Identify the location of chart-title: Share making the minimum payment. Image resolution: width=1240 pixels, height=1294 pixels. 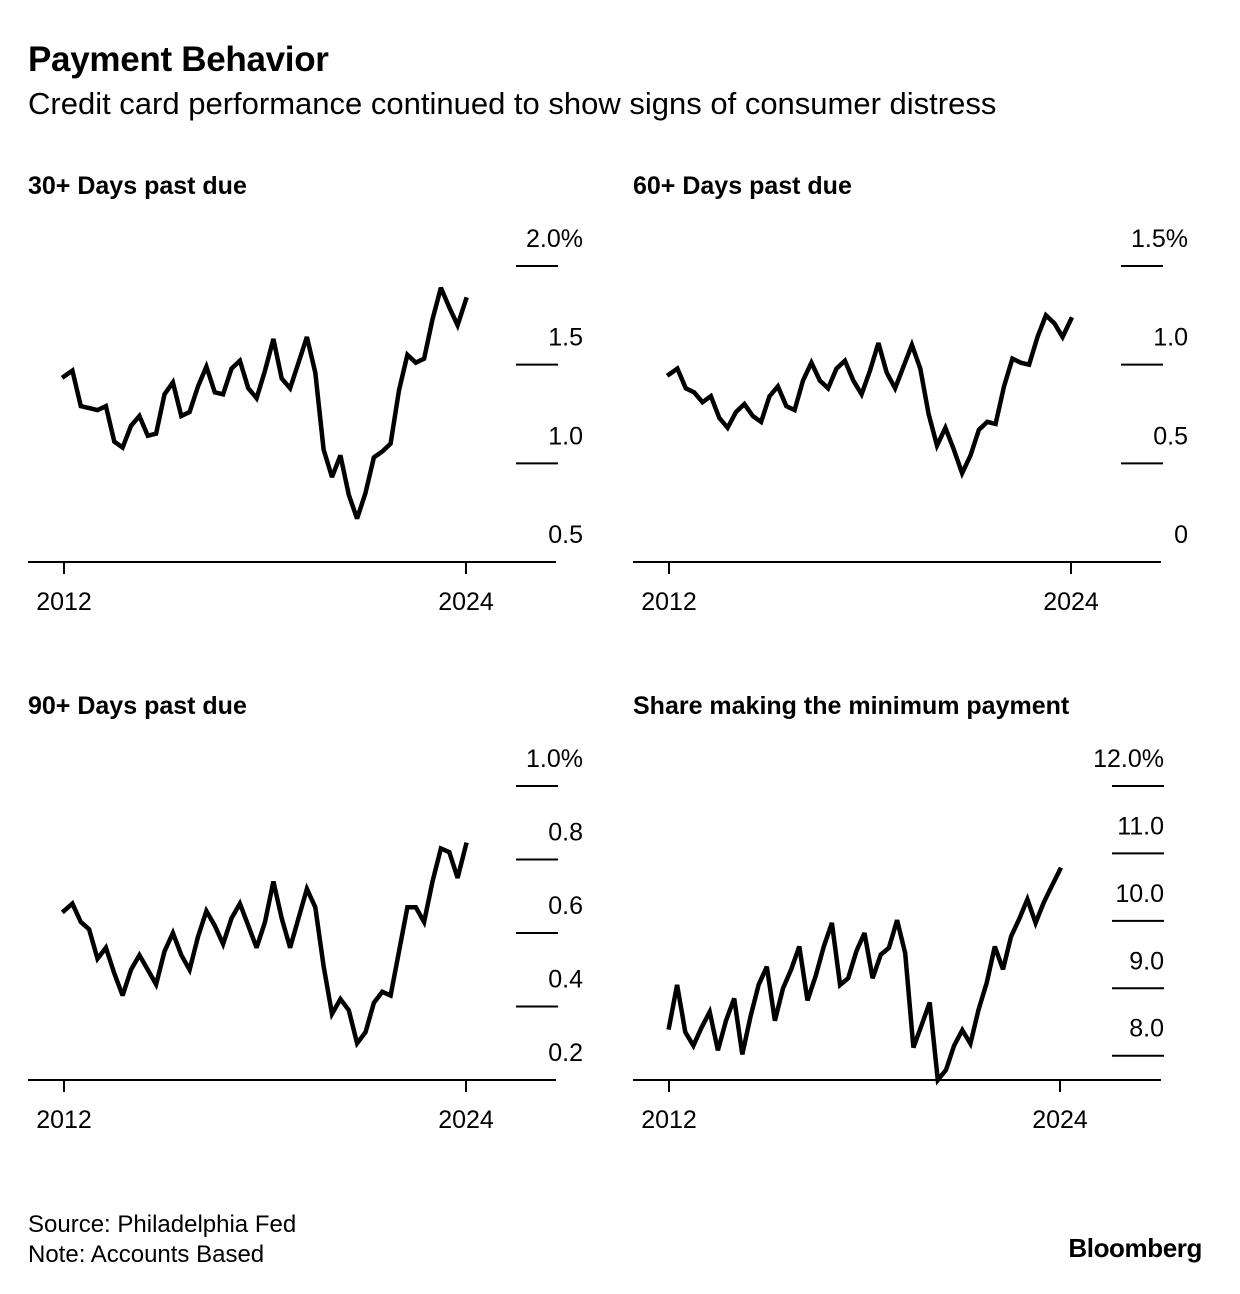
(851, 706).